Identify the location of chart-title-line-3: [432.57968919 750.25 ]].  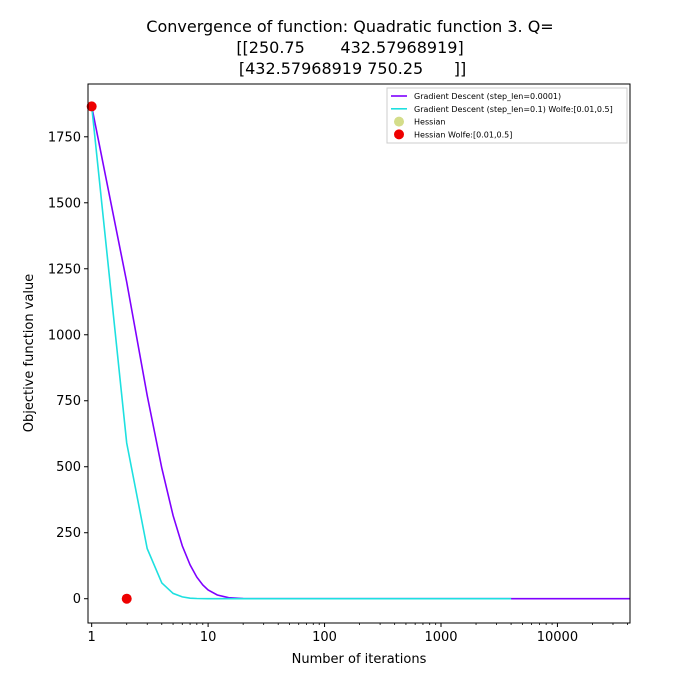
(350, 68).